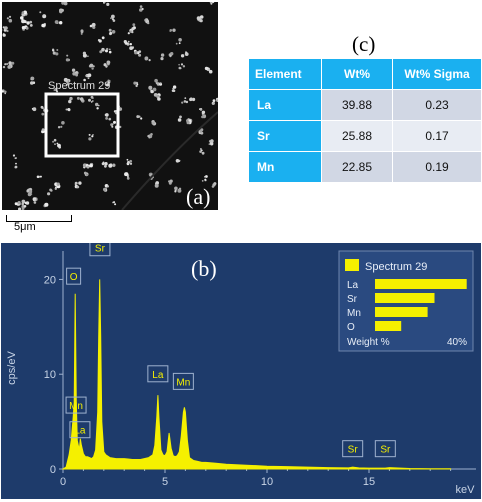 The width and height of the screenshot is (482, 502). Describe the element at coordinates (352, 265) in the screenshot. I see `legend-swatch` at that location.